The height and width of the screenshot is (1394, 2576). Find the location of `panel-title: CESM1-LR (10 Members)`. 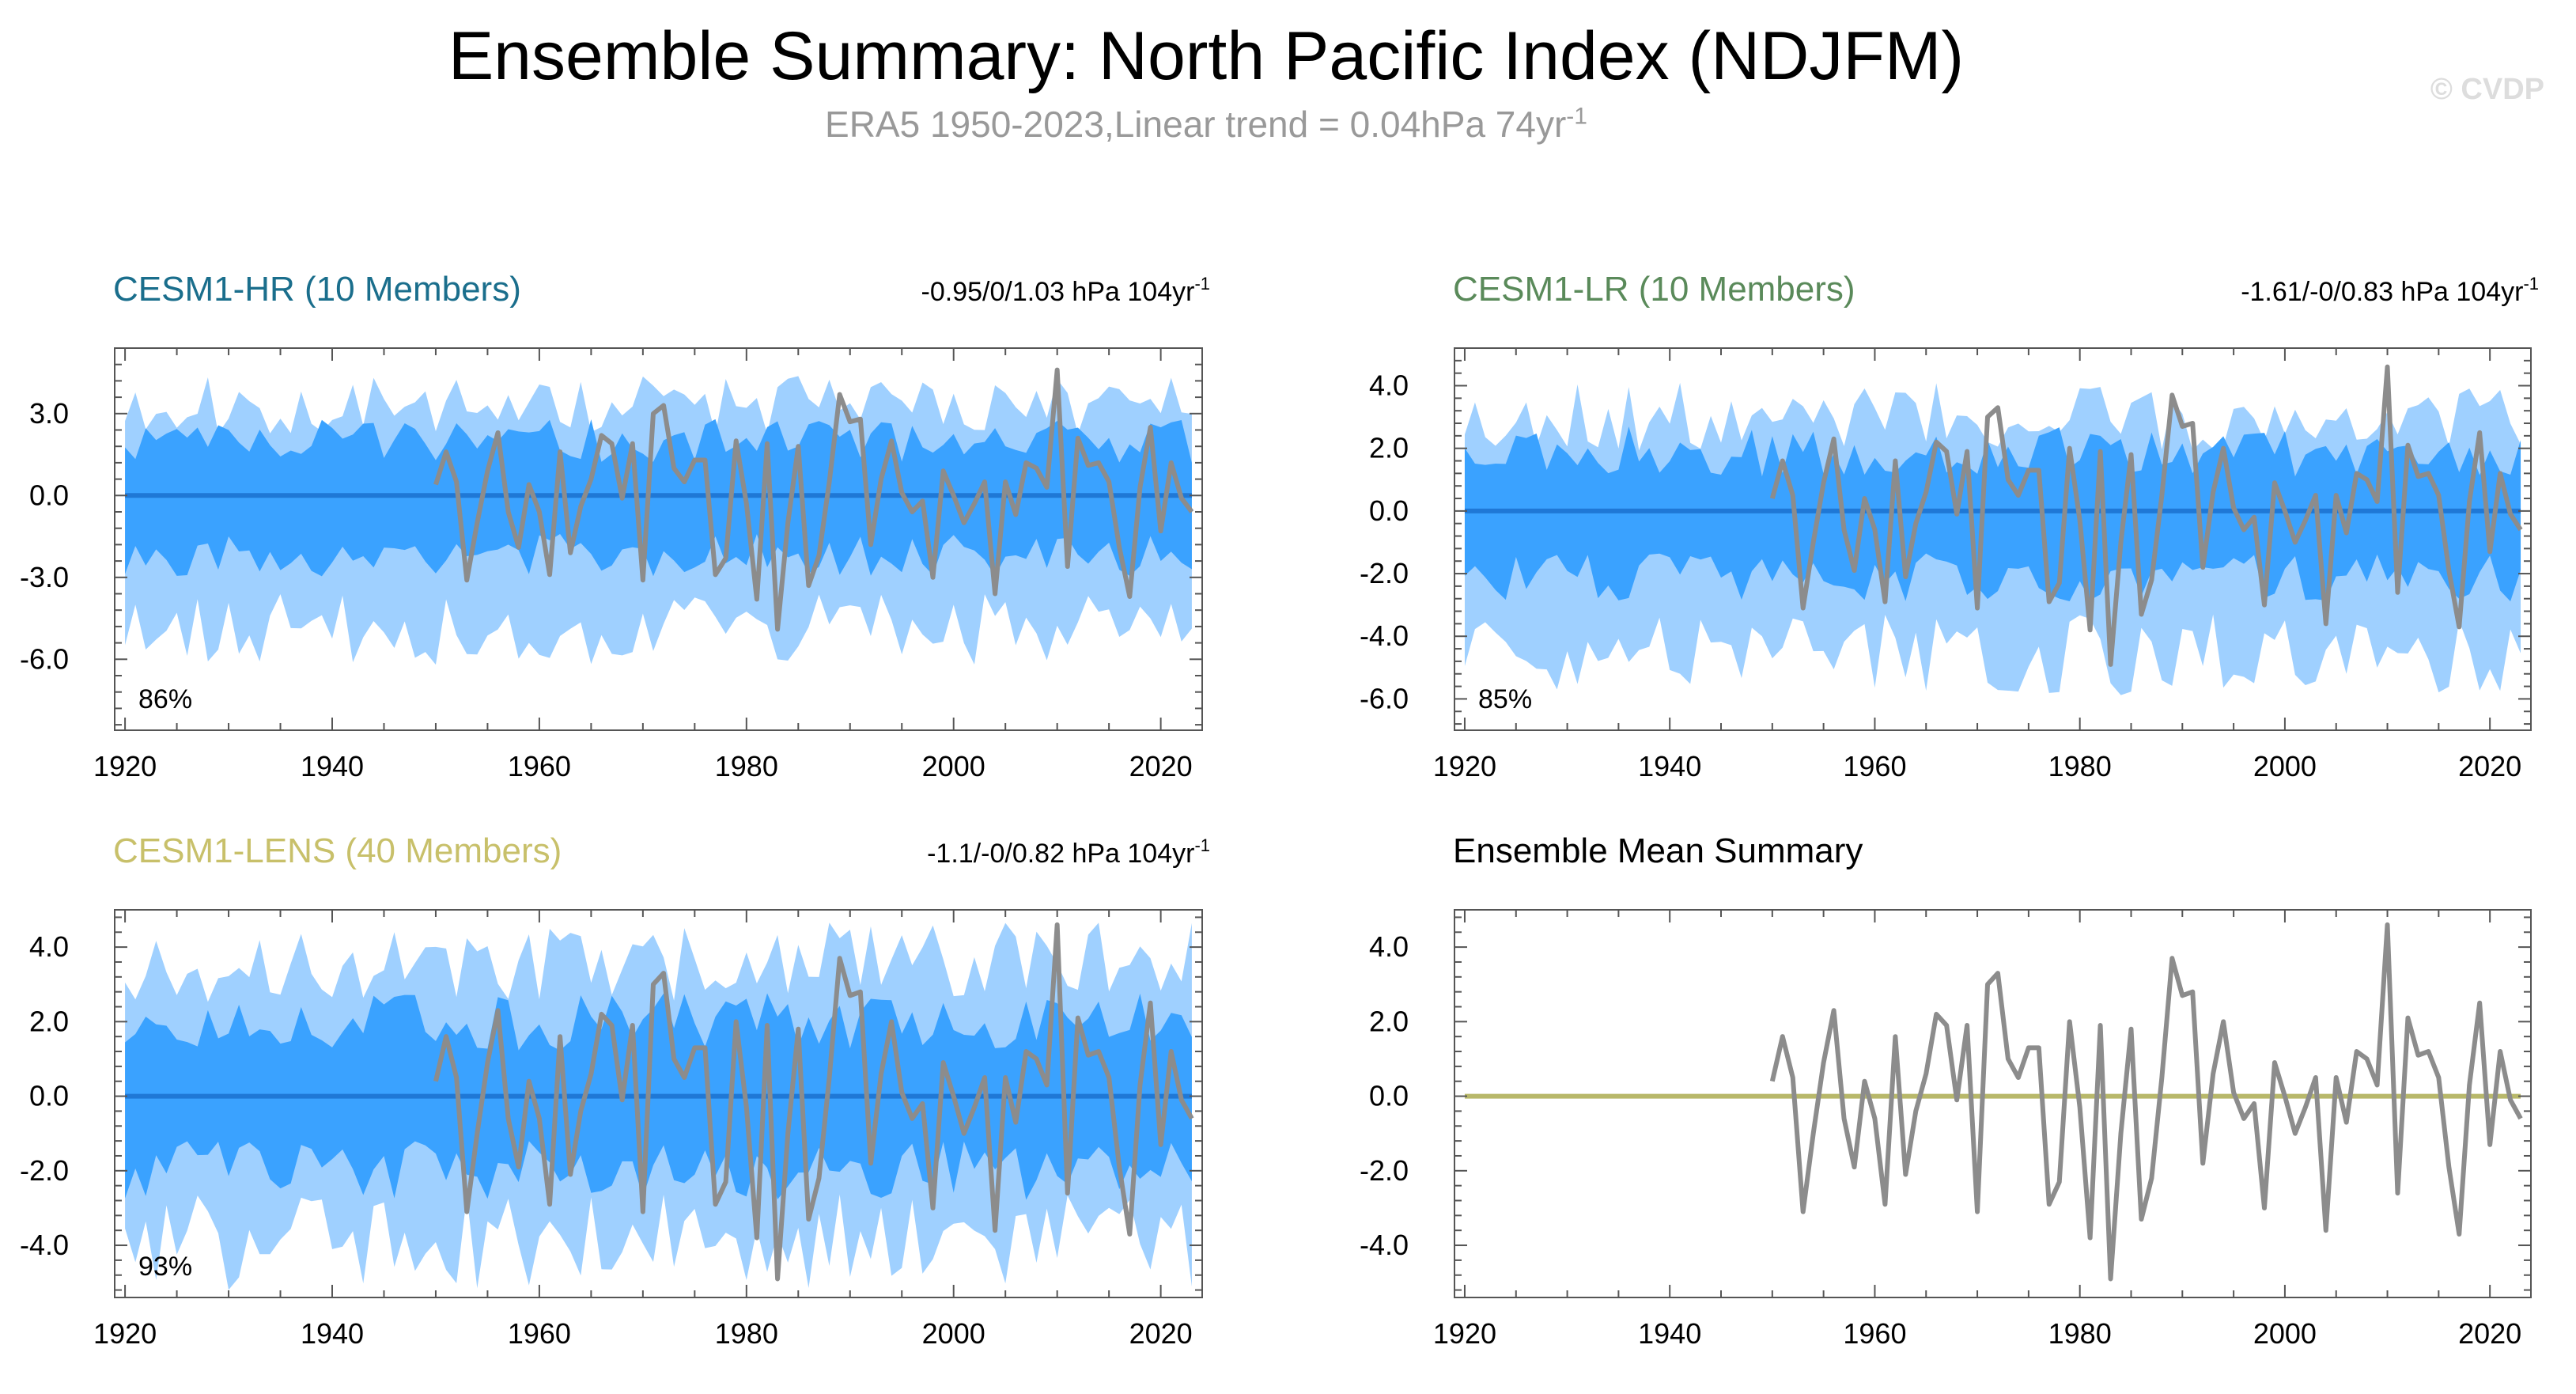

panel-title: CESM1-LR (10 Members) is located at coordinates (1654, 289).